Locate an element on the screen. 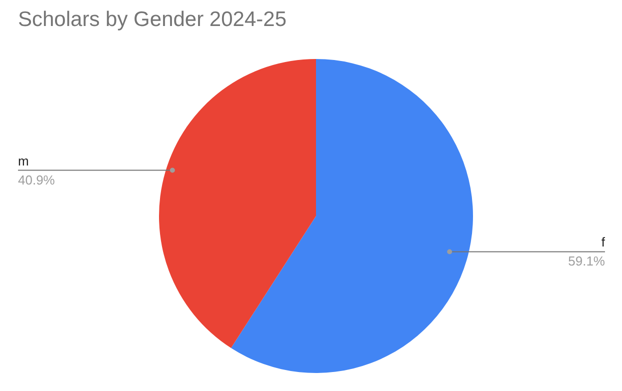  slice-label: m is located at coordinates (23, 160).